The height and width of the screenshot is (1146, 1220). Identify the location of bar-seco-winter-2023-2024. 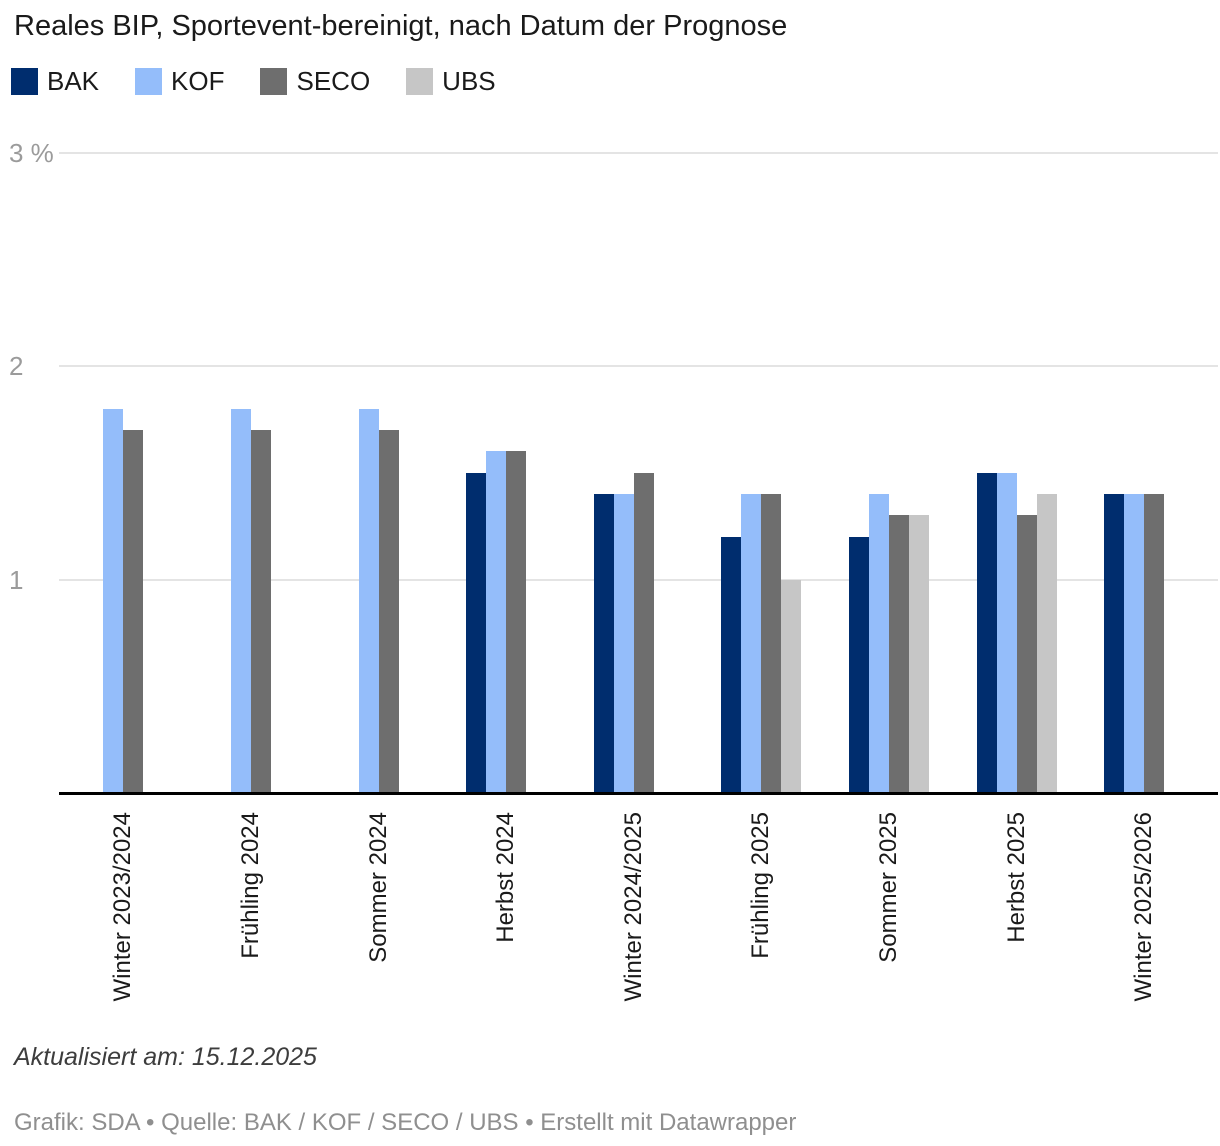
(133, 611).